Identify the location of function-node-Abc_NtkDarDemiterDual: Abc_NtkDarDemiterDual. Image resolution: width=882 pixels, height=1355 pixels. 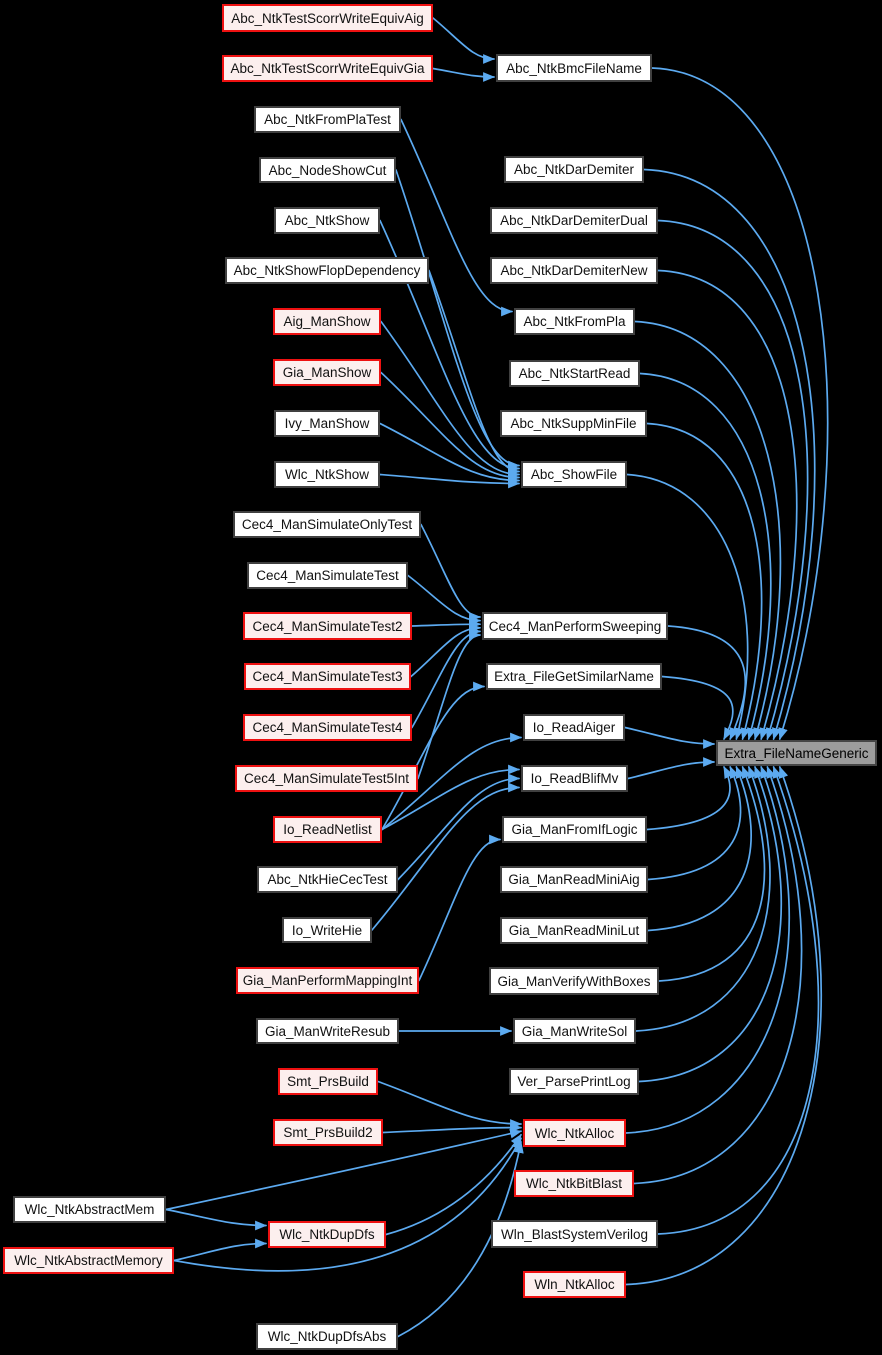
(574, 220).